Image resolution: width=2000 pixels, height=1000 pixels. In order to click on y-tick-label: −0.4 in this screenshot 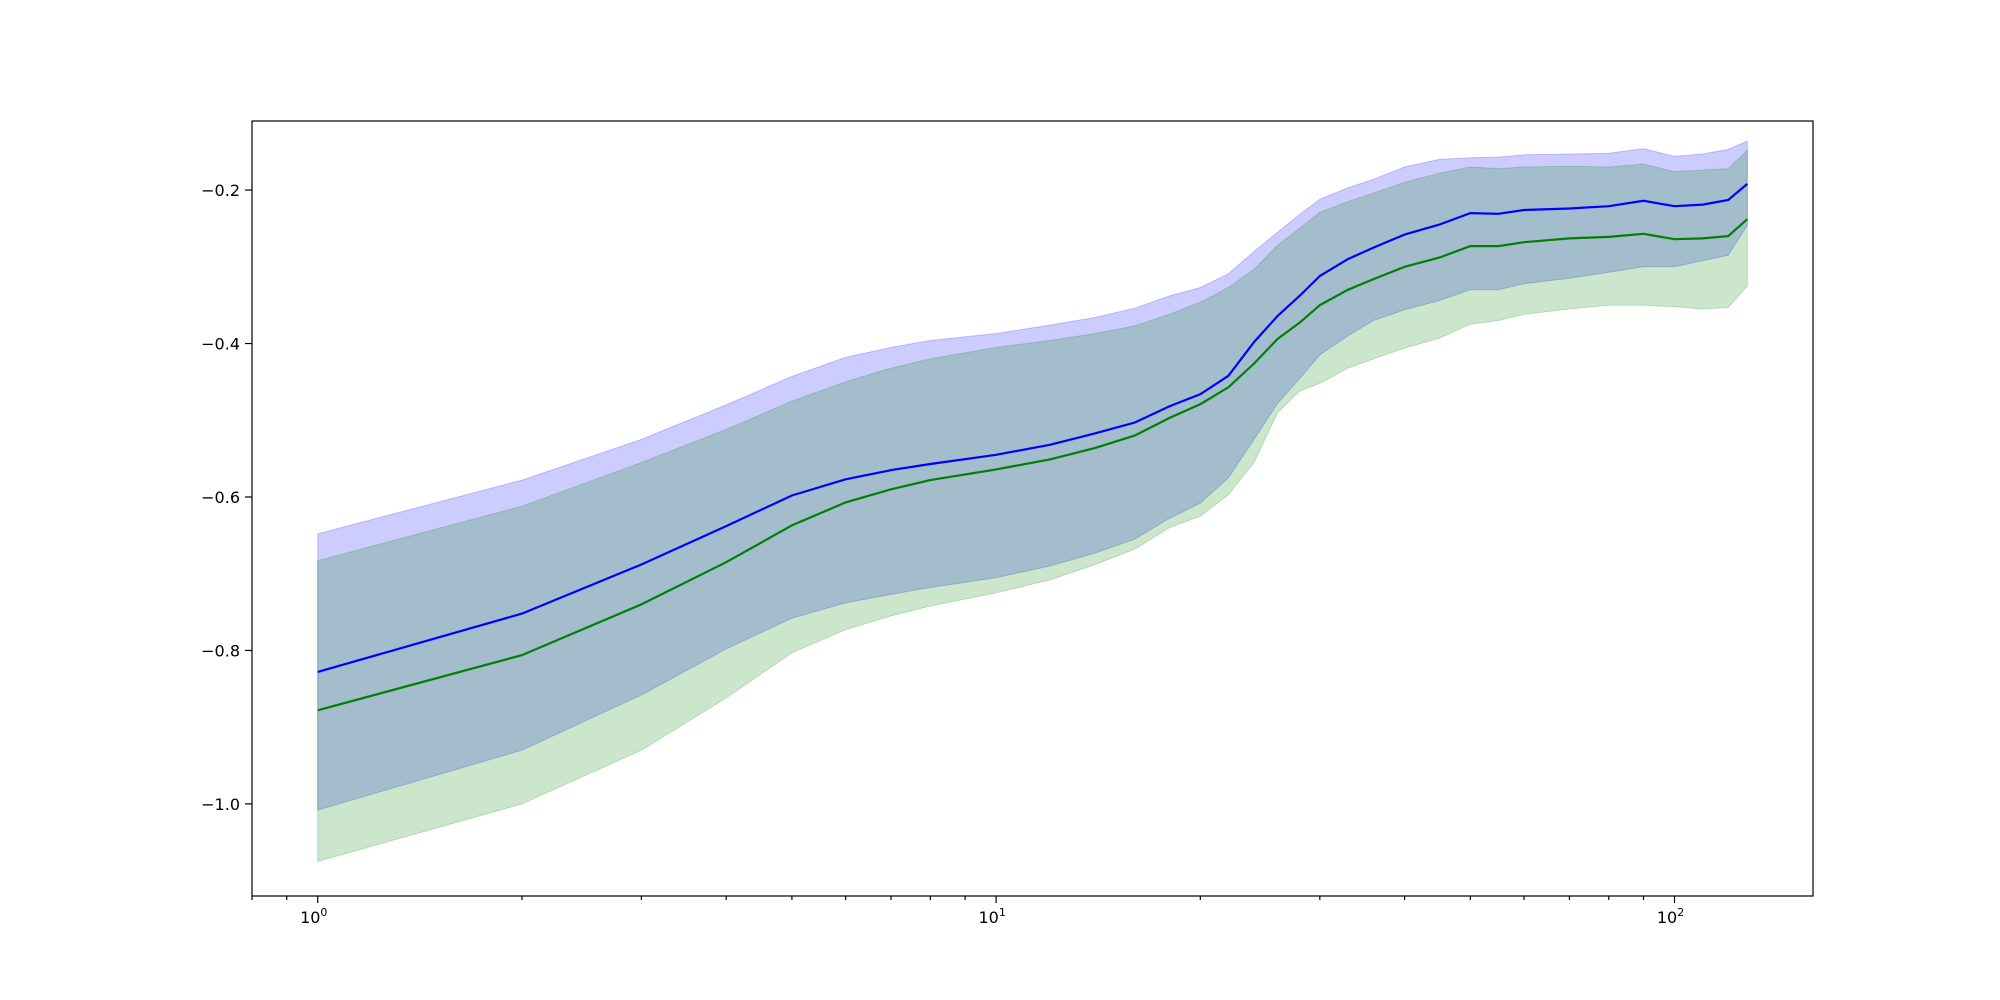, I will do `click(220, 344)`.